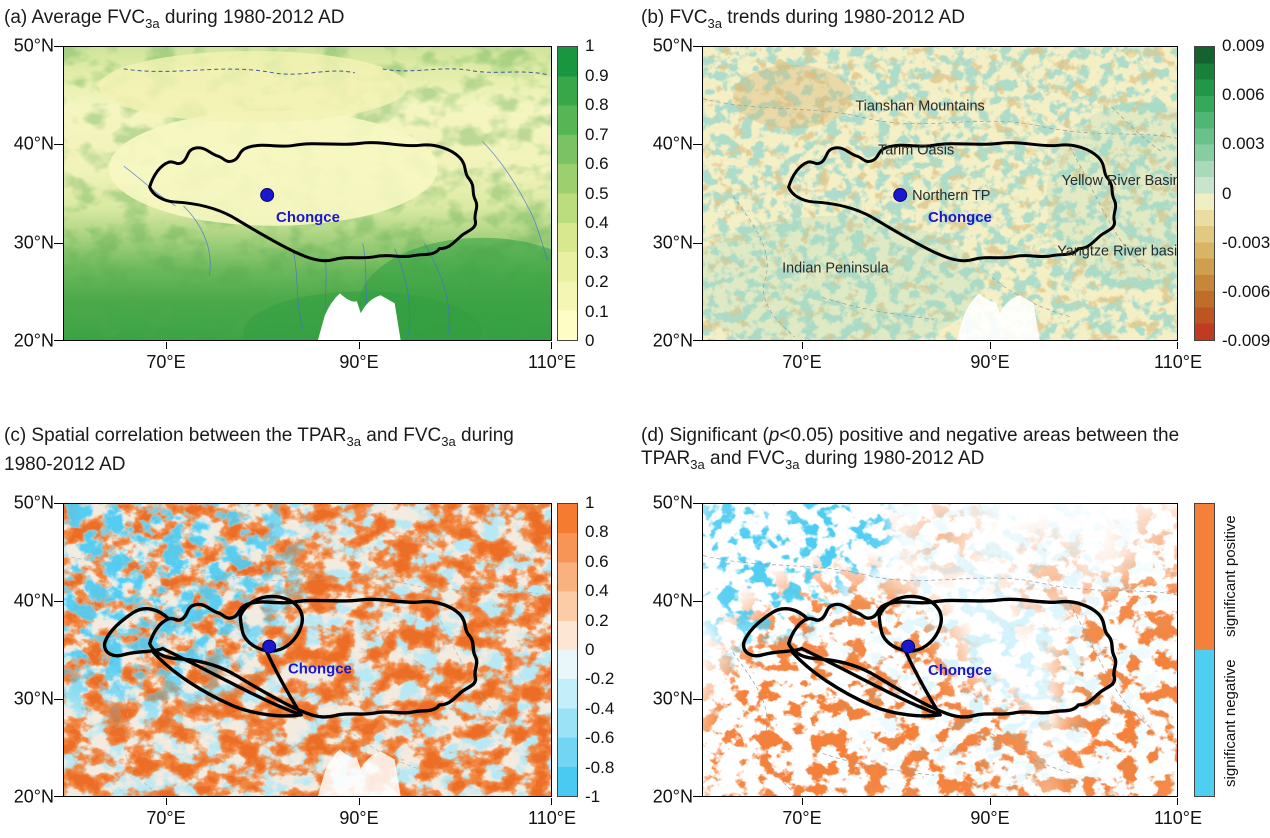 The width and height of the screenshot is (1270, 838). I want to click on cb-c-tick: 0.2, so click(597, 620).